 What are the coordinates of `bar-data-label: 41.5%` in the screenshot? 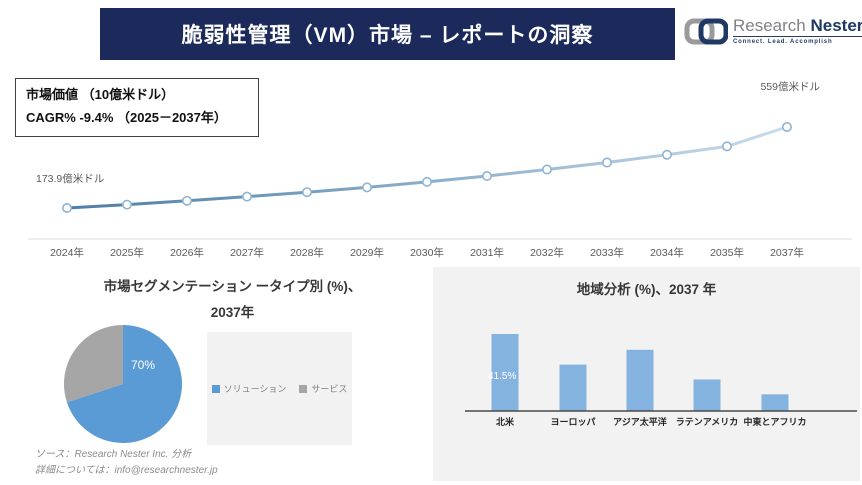 It's located at (502, 376).